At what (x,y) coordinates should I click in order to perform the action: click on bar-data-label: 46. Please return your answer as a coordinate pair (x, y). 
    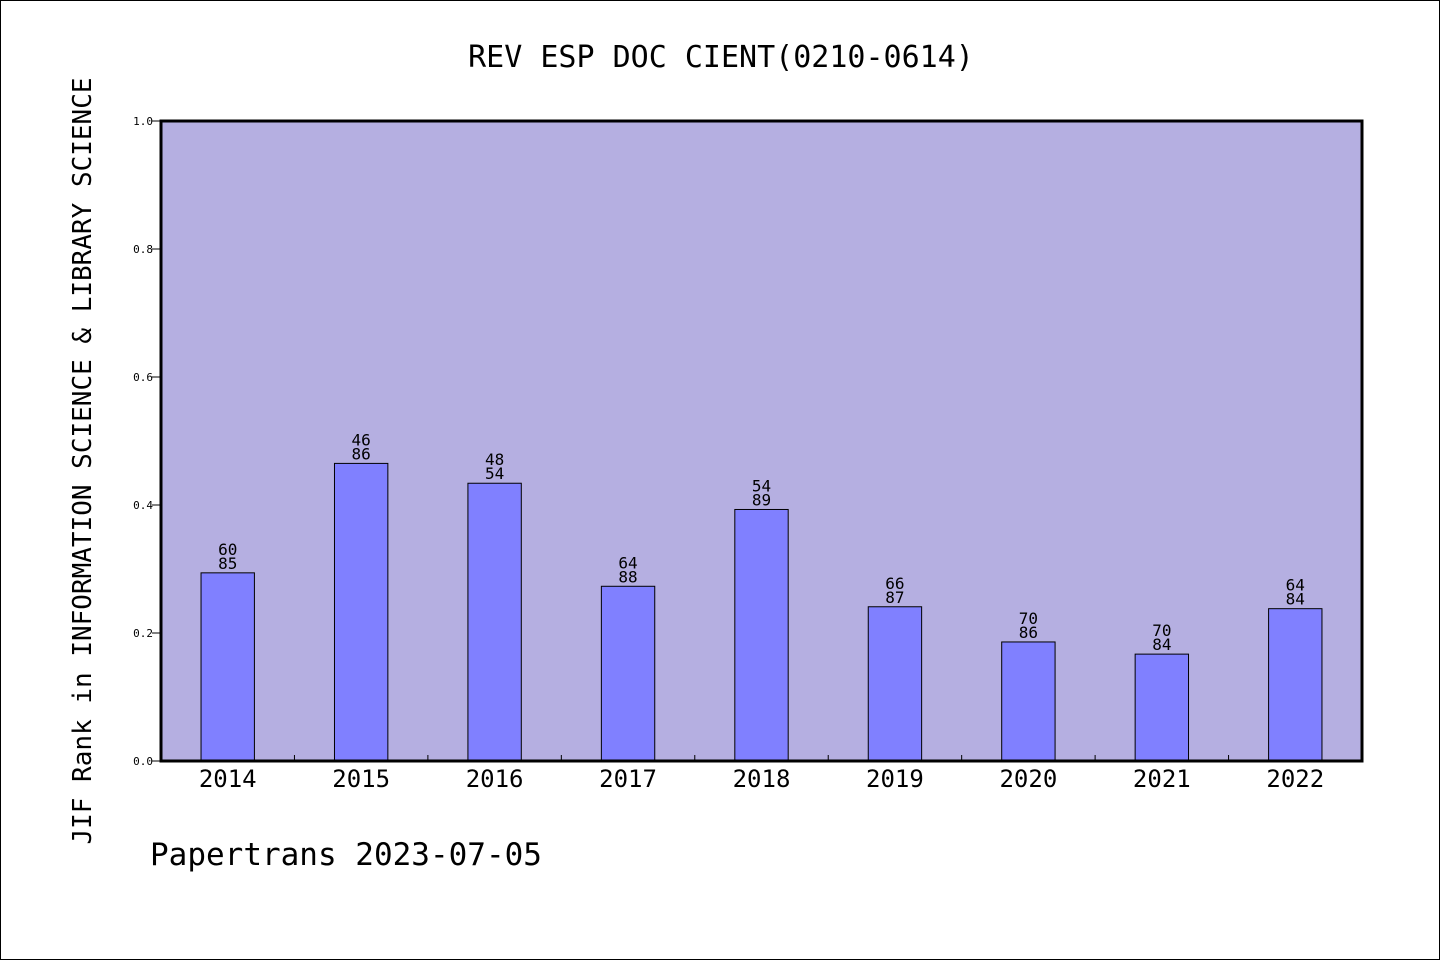
    Looking at the image, I should click on (361, 439).